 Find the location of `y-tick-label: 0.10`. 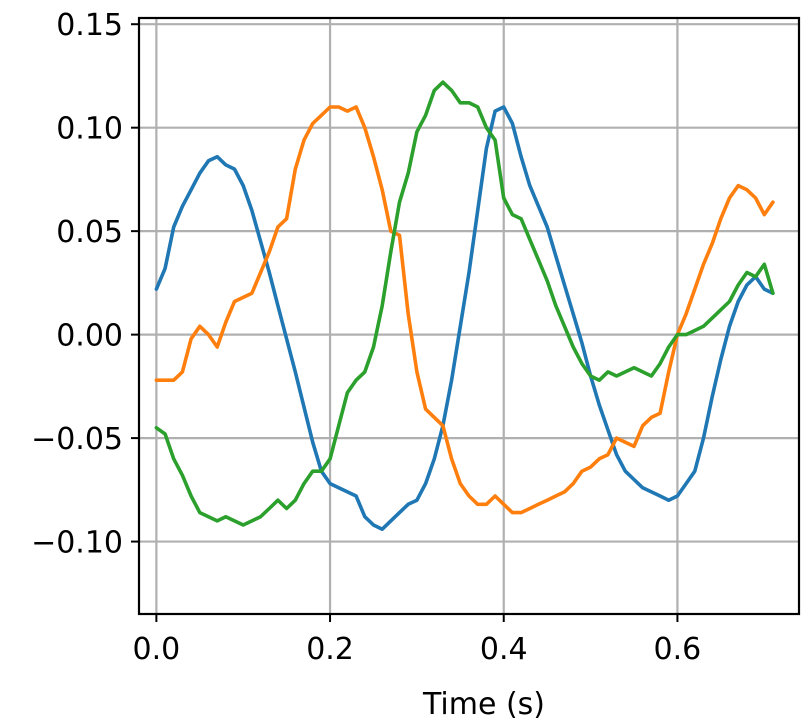

y-tick-label: 0.10 is located at coordinates (89, 129).